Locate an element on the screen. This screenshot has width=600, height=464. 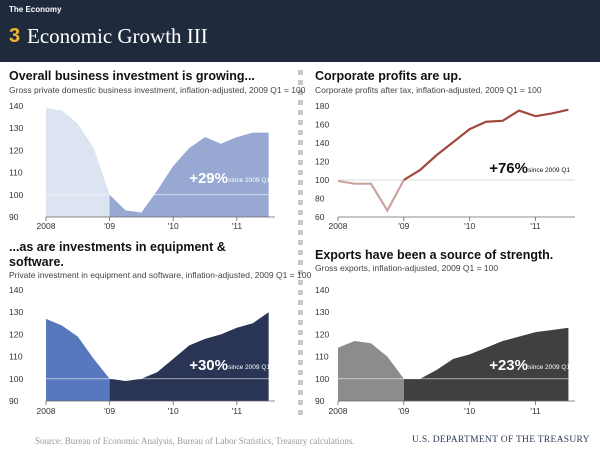
brand-text: U.S. DEPARTMENT OF THE TREASURY is located at coordinates (501, 440).